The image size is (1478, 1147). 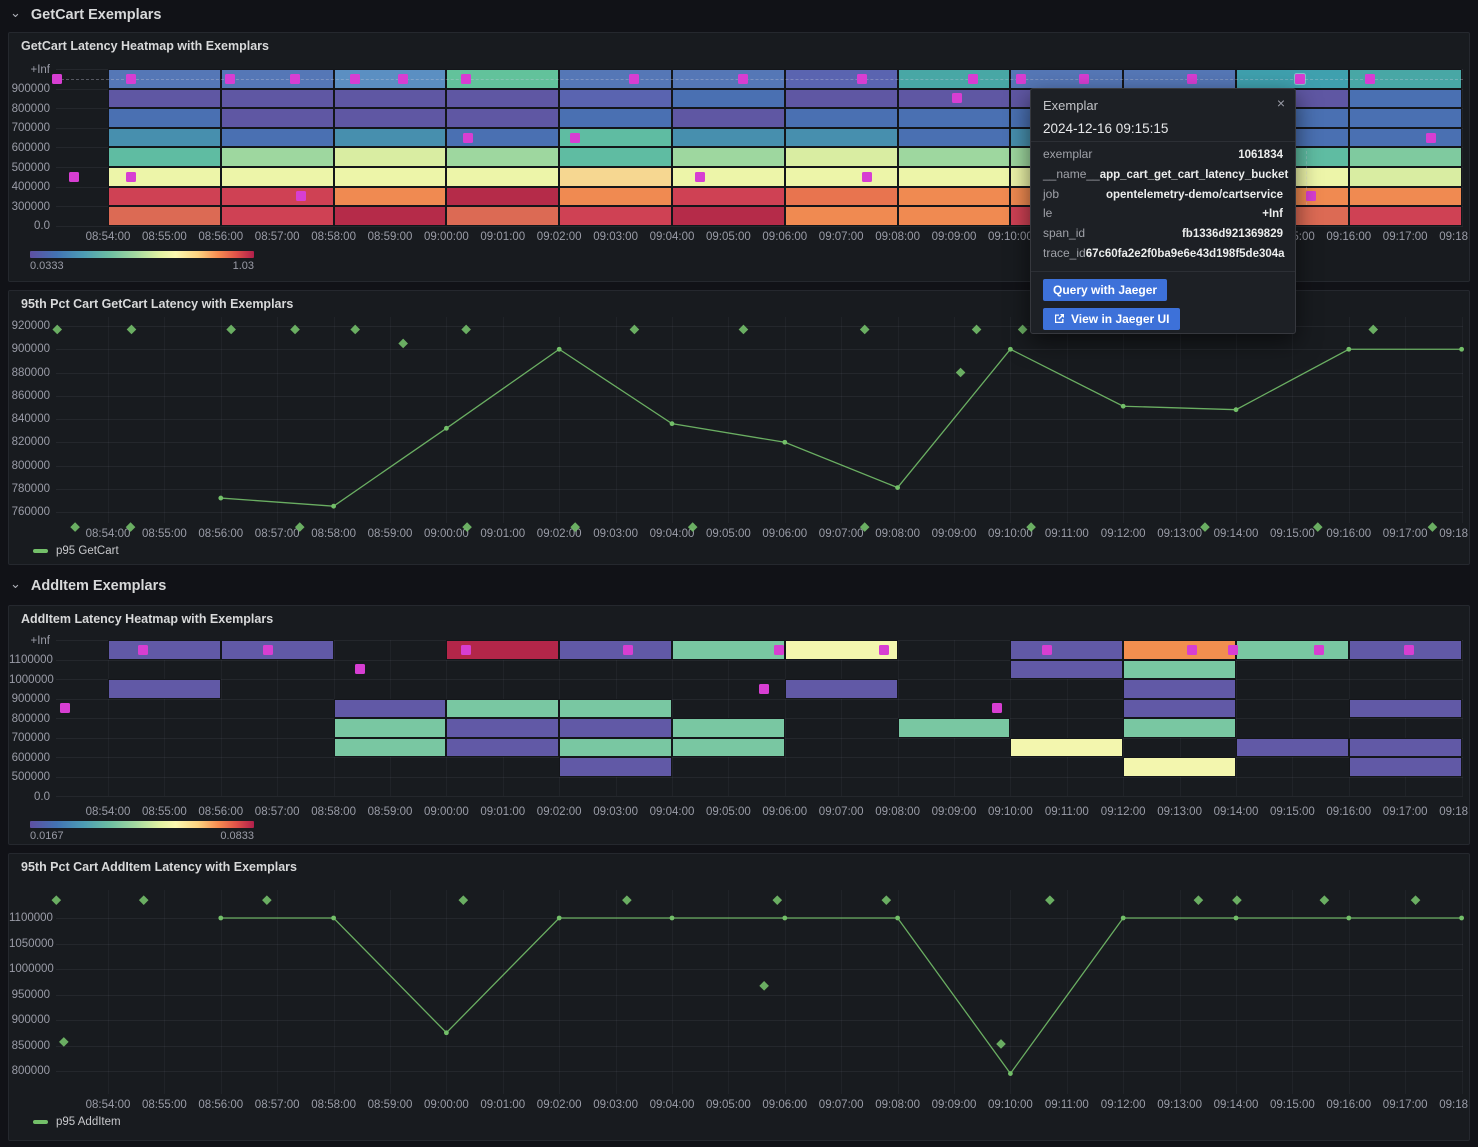 What do you see at coordinates (390, 237) in the screenshot?
I see `x-tick-label: 08:59:00` at bounding box center [390, 237].